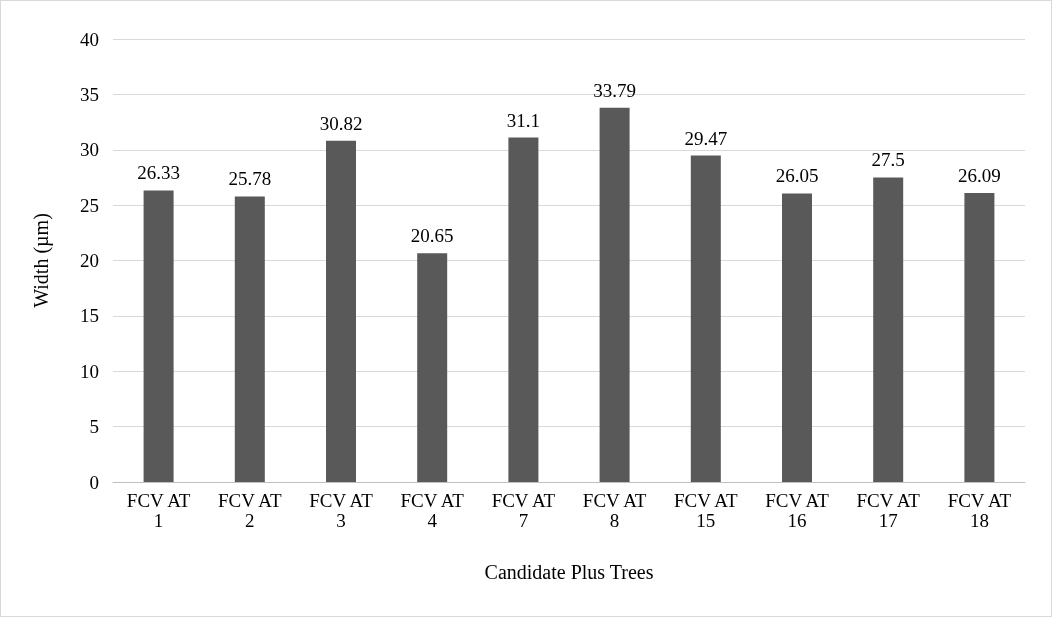 The width and height of the screenshot is (1052, 617). I want to click on y-tick-label: 25, so click(89, 205).